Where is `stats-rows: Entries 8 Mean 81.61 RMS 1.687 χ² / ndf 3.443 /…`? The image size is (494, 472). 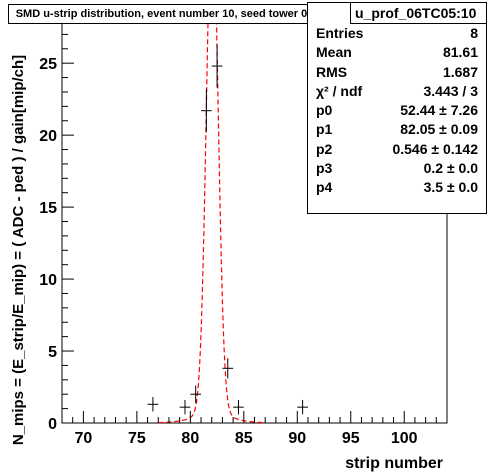
stats-rows: Entries 8 Mean 81.61 RMS 1.687 χ² / ndf 3.443 /… is located at coordinates (397, 111).